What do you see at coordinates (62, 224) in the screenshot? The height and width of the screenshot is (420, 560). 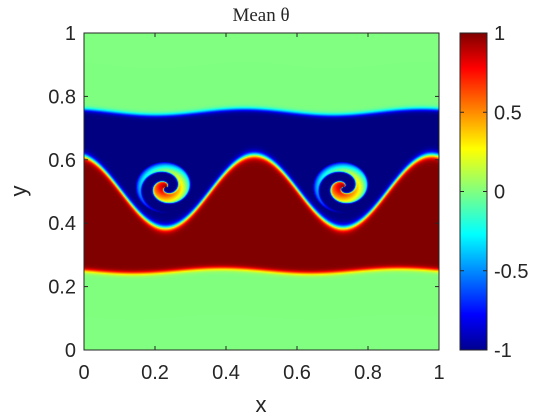 I see `y-tick-label: 0.4` at bounding box center [62, 224].